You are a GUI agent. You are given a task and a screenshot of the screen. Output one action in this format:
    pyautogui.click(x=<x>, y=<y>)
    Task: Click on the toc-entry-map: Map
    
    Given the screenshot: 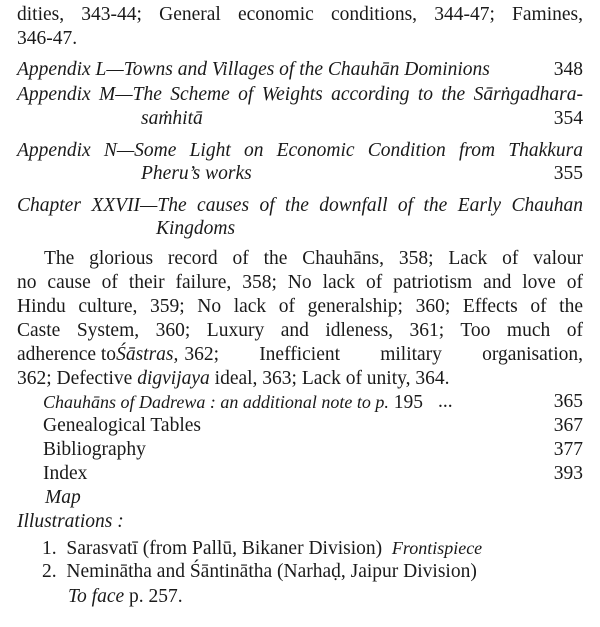 What is the action you would take?
    pyautogui.click(x=63, y=497)
    